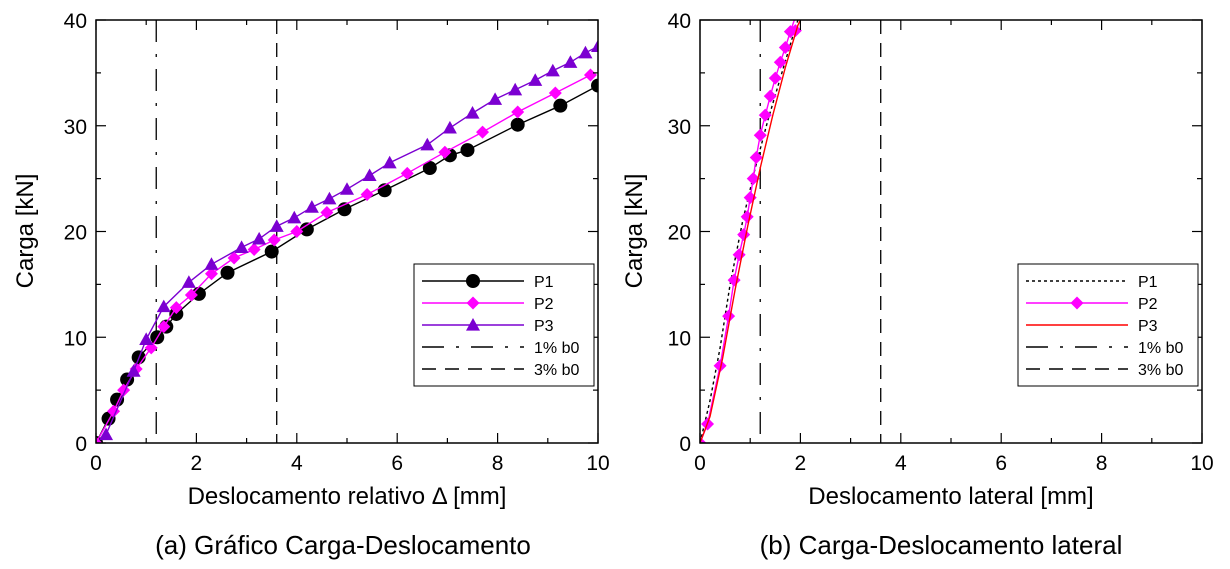 This screenshot has height=569, width=1230. Describe the element at coordinates (685, 444) in the screenshot. I see `y-tick-label: 0` at that location.